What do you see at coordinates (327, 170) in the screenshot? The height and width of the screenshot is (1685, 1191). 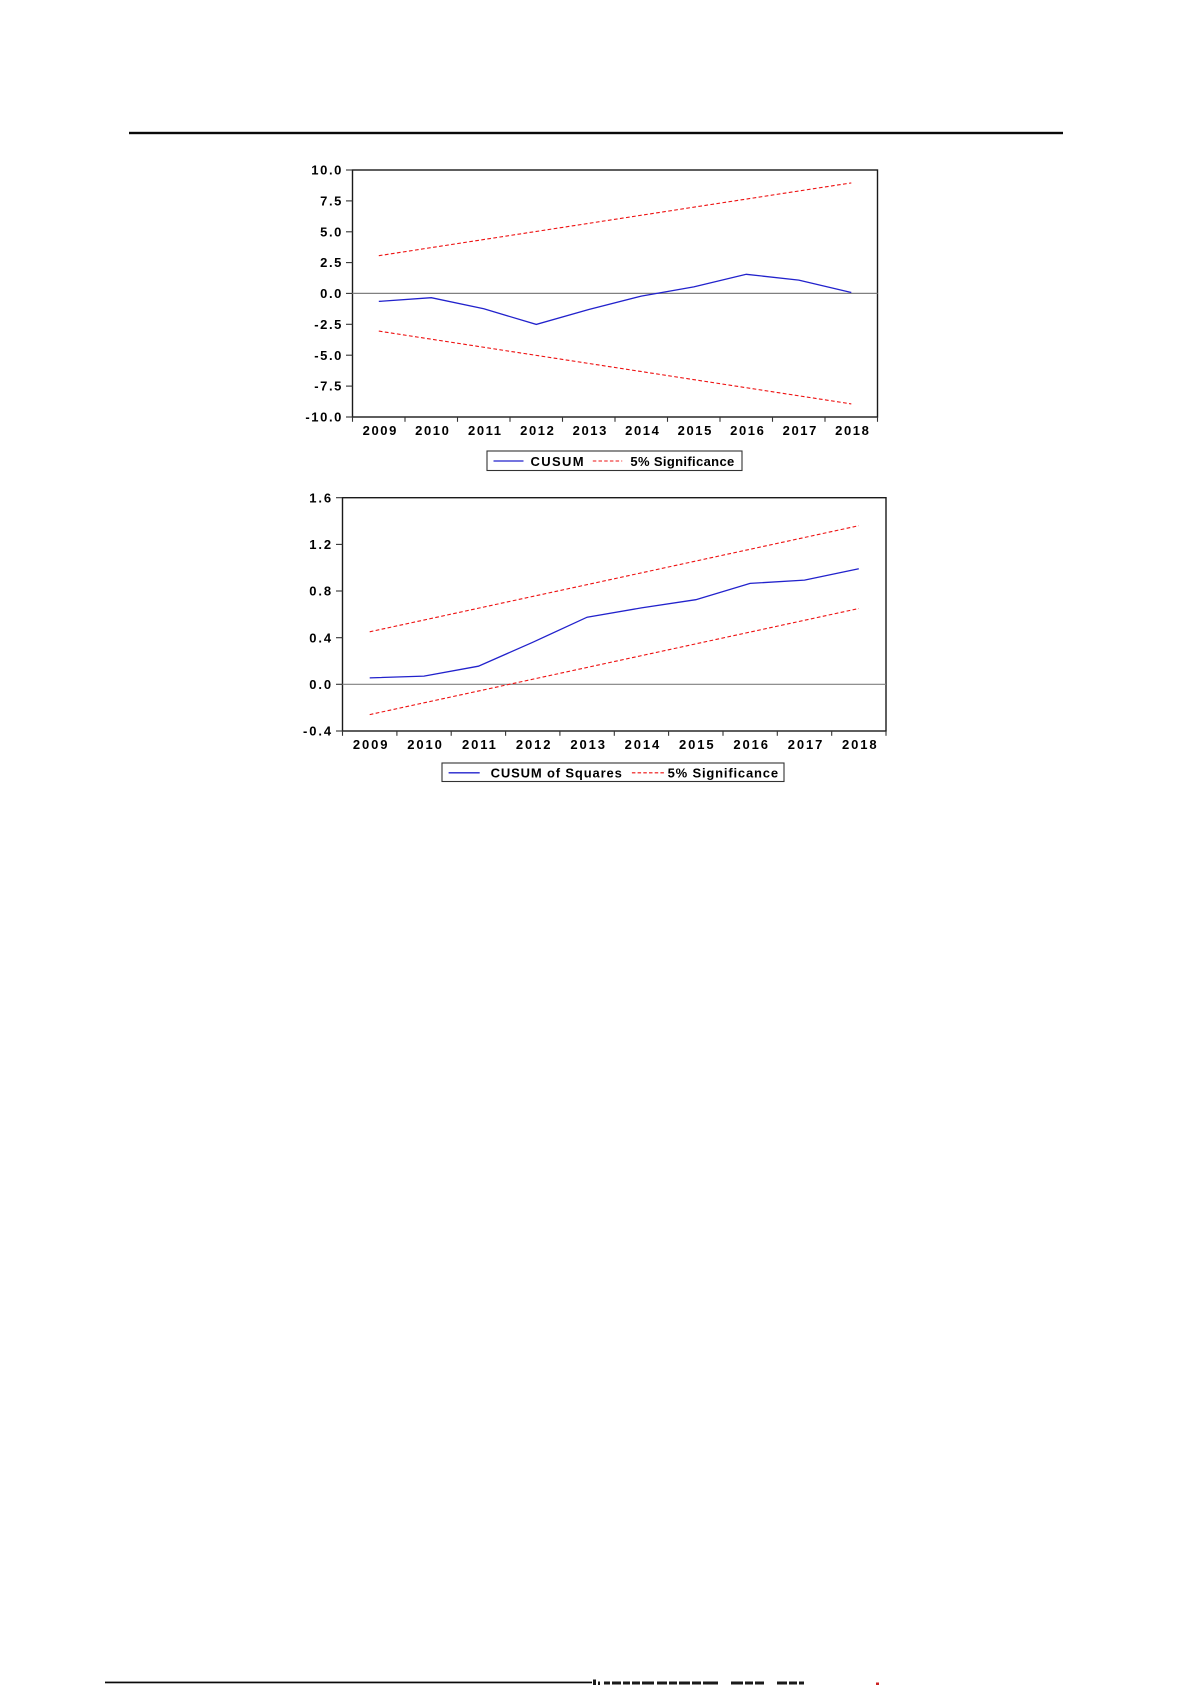 I see `svg-text: 10.0` at bounding box center [327, 170].